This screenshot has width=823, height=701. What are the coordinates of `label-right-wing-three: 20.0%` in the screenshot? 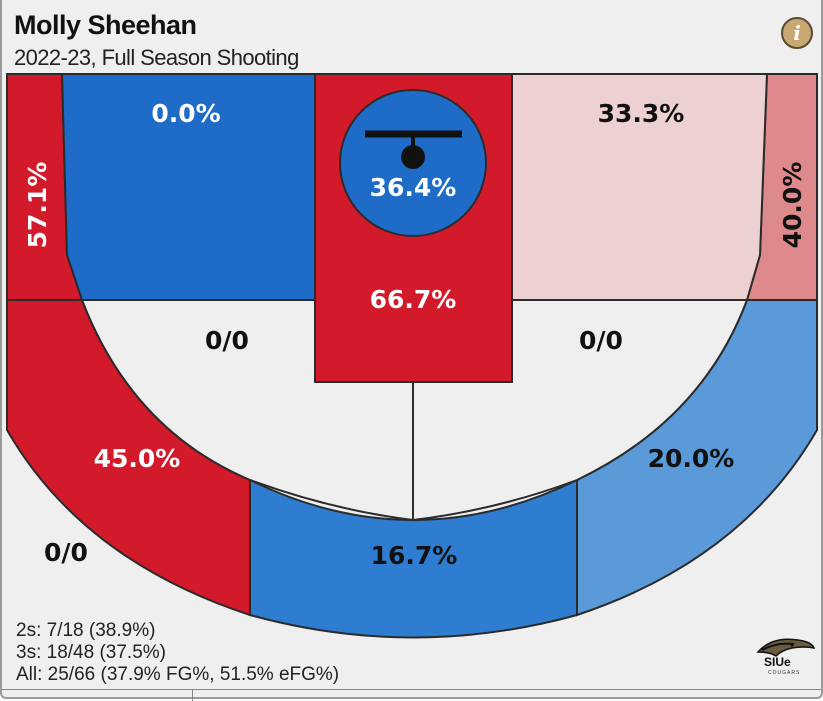 It's located at (691, 458).